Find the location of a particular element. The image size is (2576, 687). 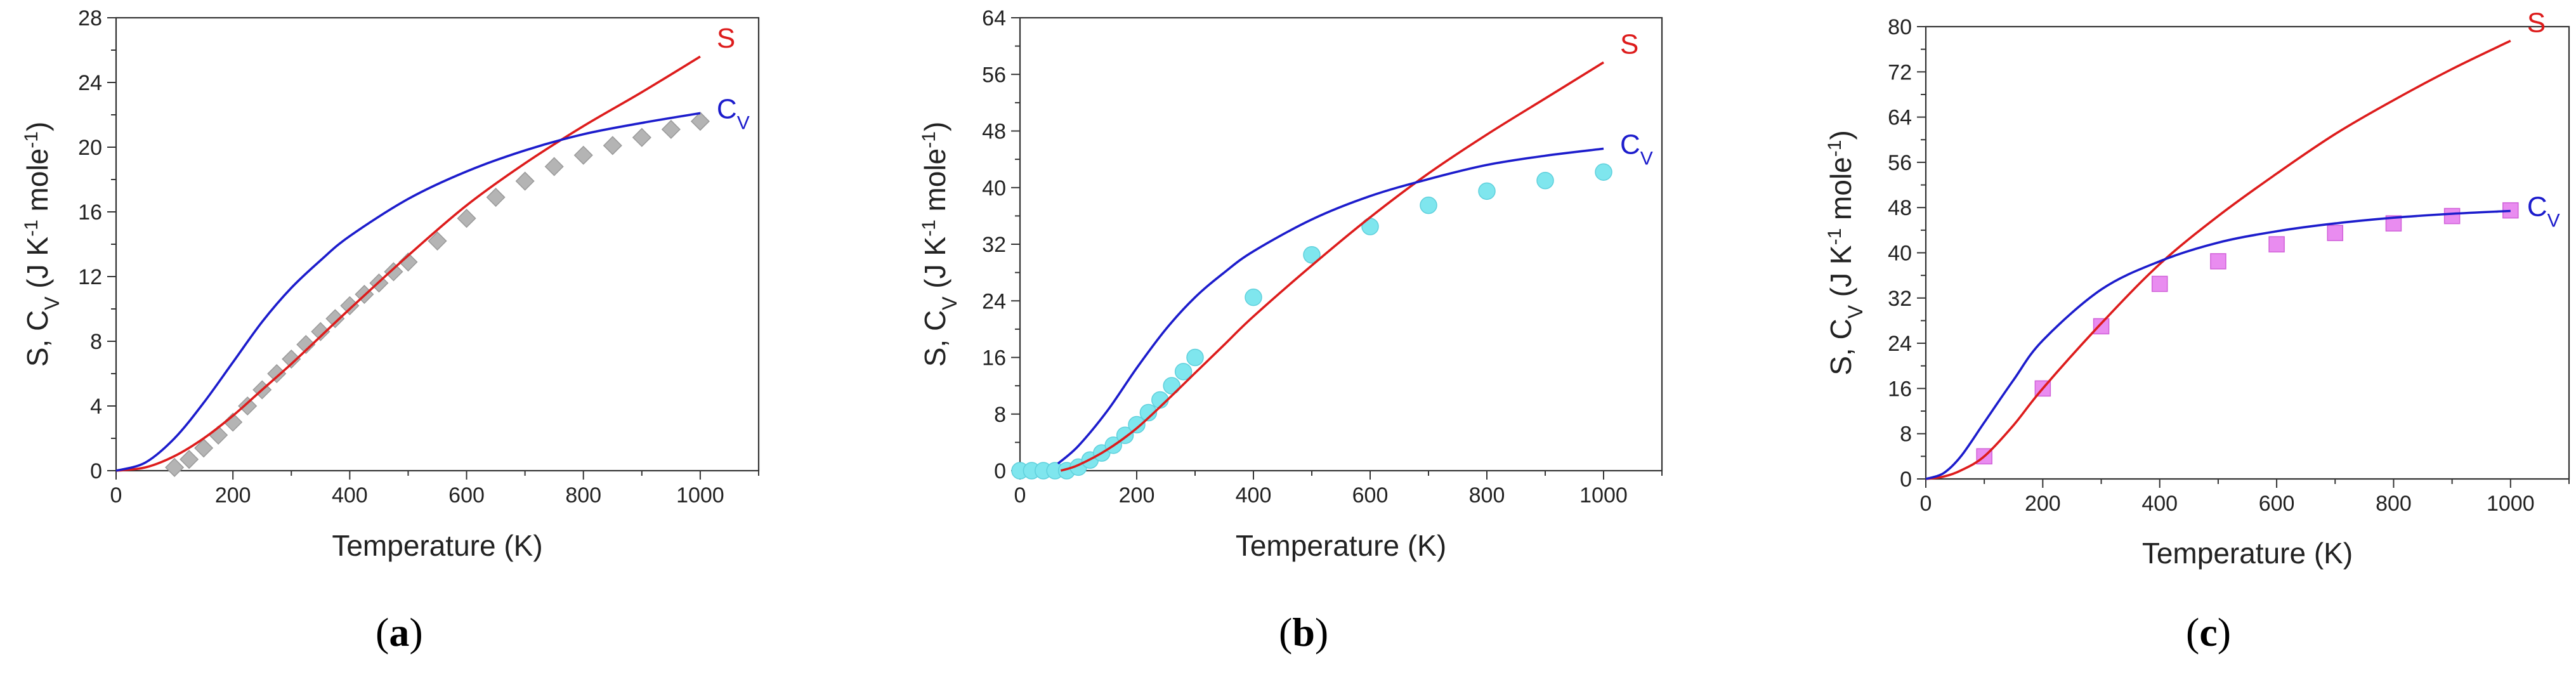

x-tick-label: 400 is located at coordinates (350, 495).